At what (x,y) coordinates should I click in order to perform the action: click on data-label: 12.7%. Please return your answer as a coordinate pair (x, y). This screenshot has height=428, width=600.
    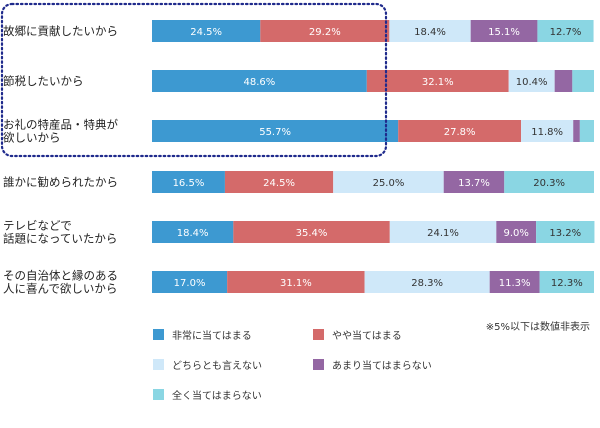
    Looking at the image, I should click on (566, 32).